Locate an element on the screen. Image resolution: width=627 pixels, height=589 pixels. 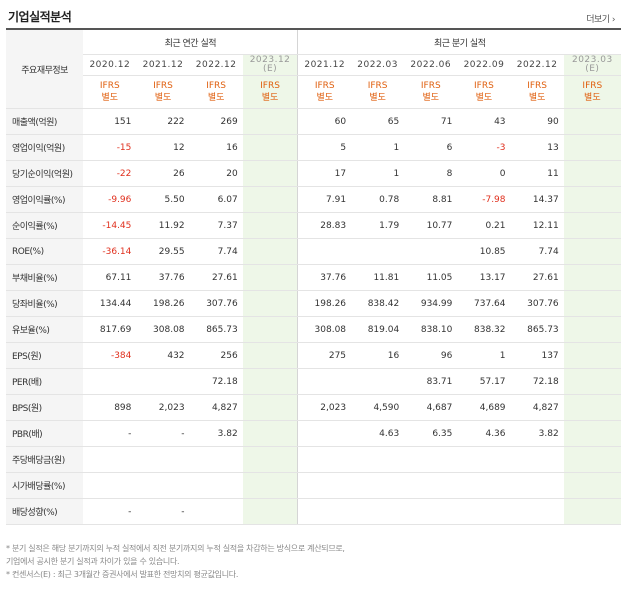
table-row: 당기순이익(억원) -22 26 20 17 1 8 0 11 is located at coordinates (313, 173).